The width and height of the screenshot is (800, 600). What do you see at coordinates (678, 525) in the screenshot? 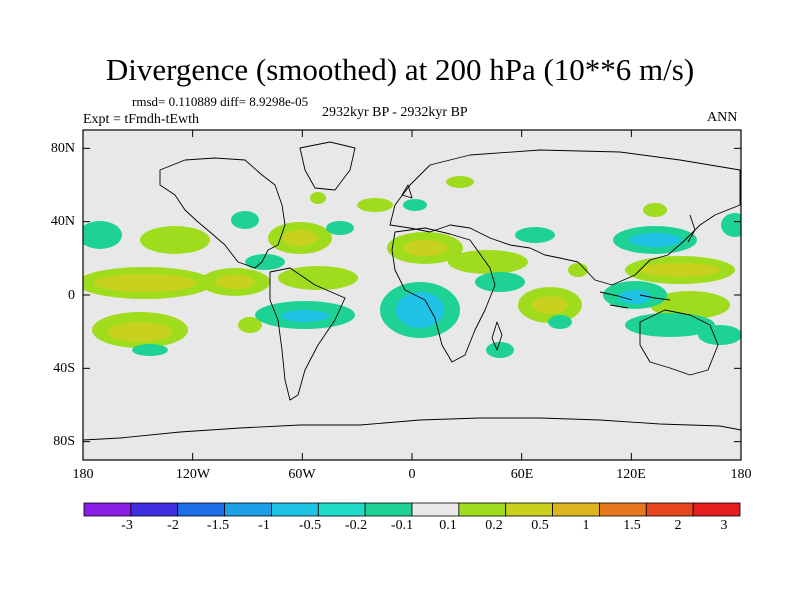
I see `colorbar-label: 2` at bounding box center [678, 525].